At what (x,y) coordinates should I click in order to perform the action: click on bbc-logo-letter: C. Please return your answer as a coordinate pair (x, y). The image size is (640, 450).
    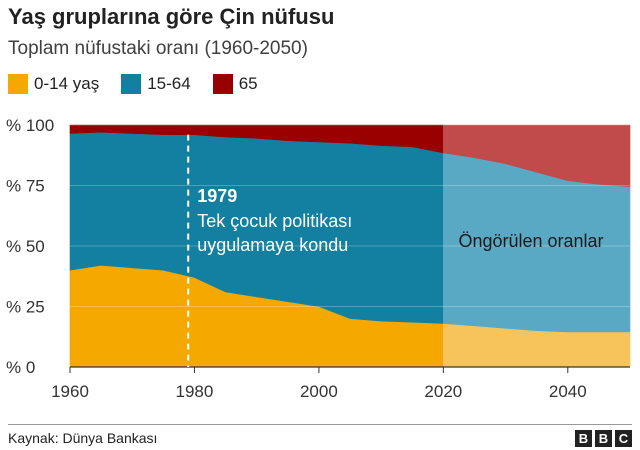
    Looking at the image, I should click on (623, 438).